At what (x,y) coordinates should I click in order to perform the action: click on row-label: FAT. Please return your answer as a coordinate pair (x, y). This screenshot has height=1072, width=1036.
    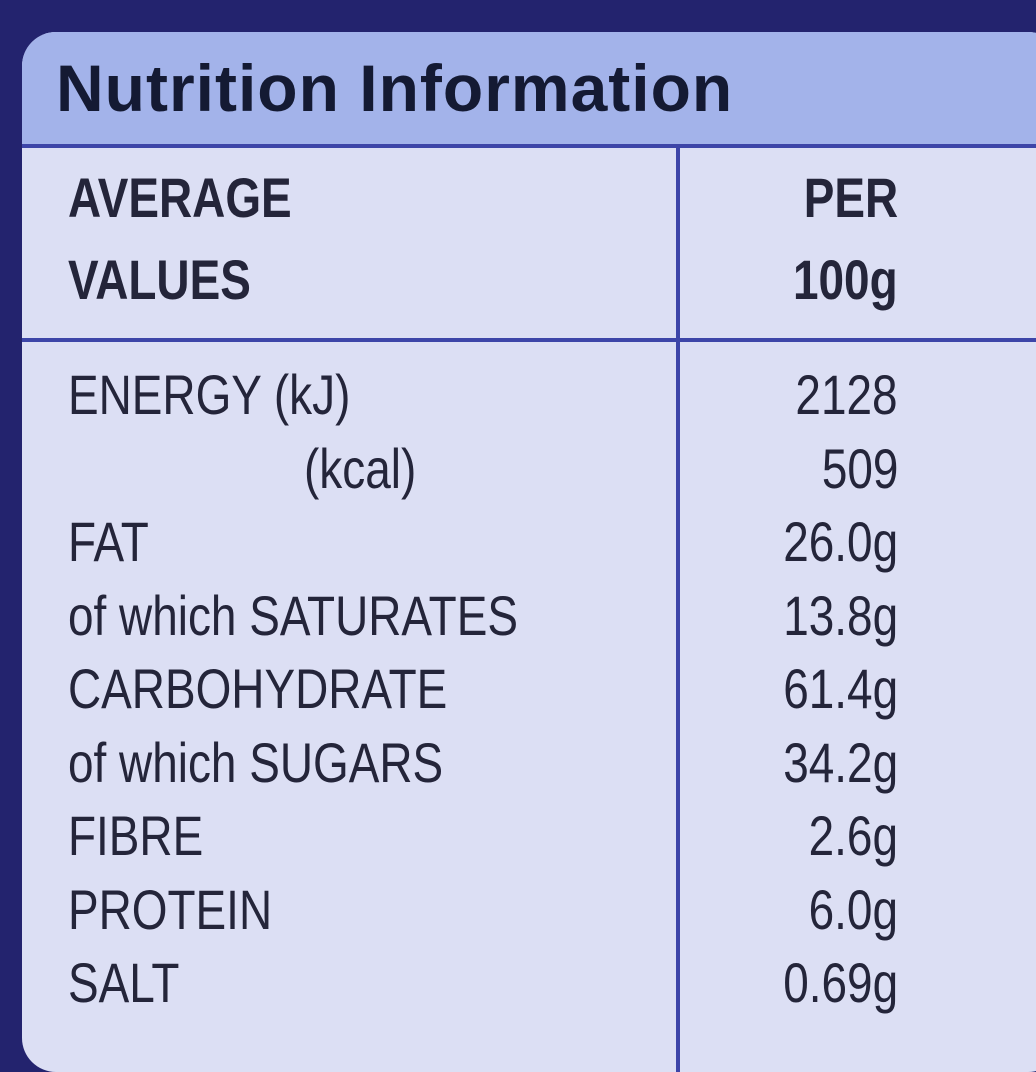
    Looking at the image, I should click on (108, 541).